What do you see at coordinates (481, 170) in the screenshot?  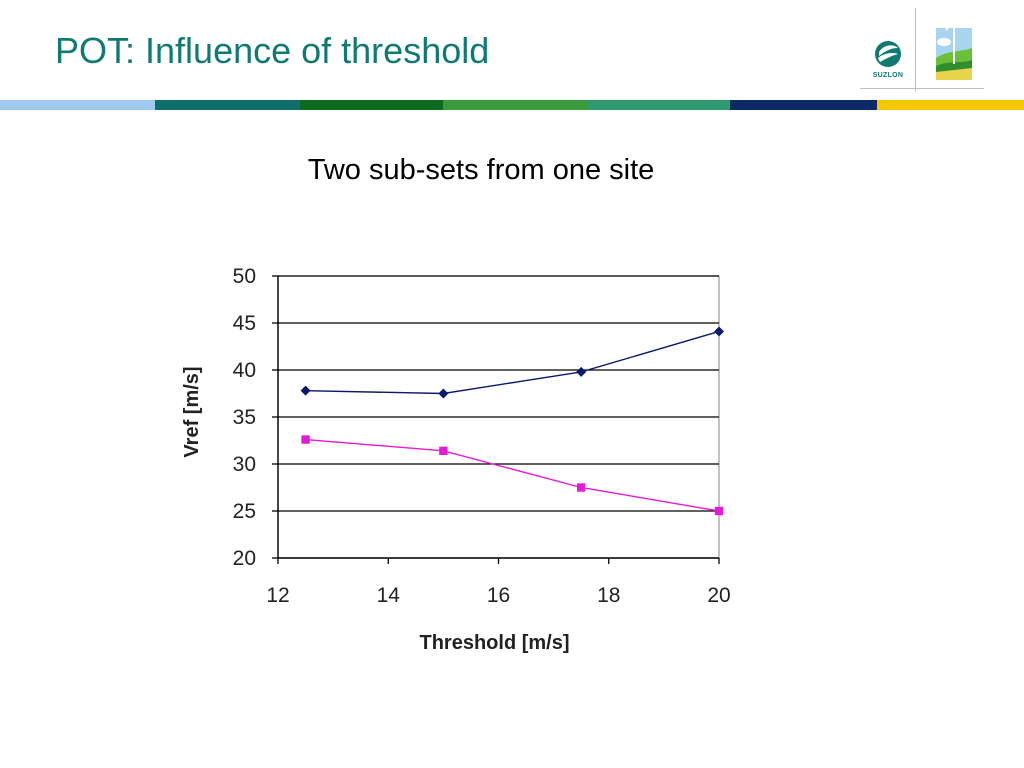 I see `slide-subtitle: Two sub-sets from one site` at bounding box center [481, 170].